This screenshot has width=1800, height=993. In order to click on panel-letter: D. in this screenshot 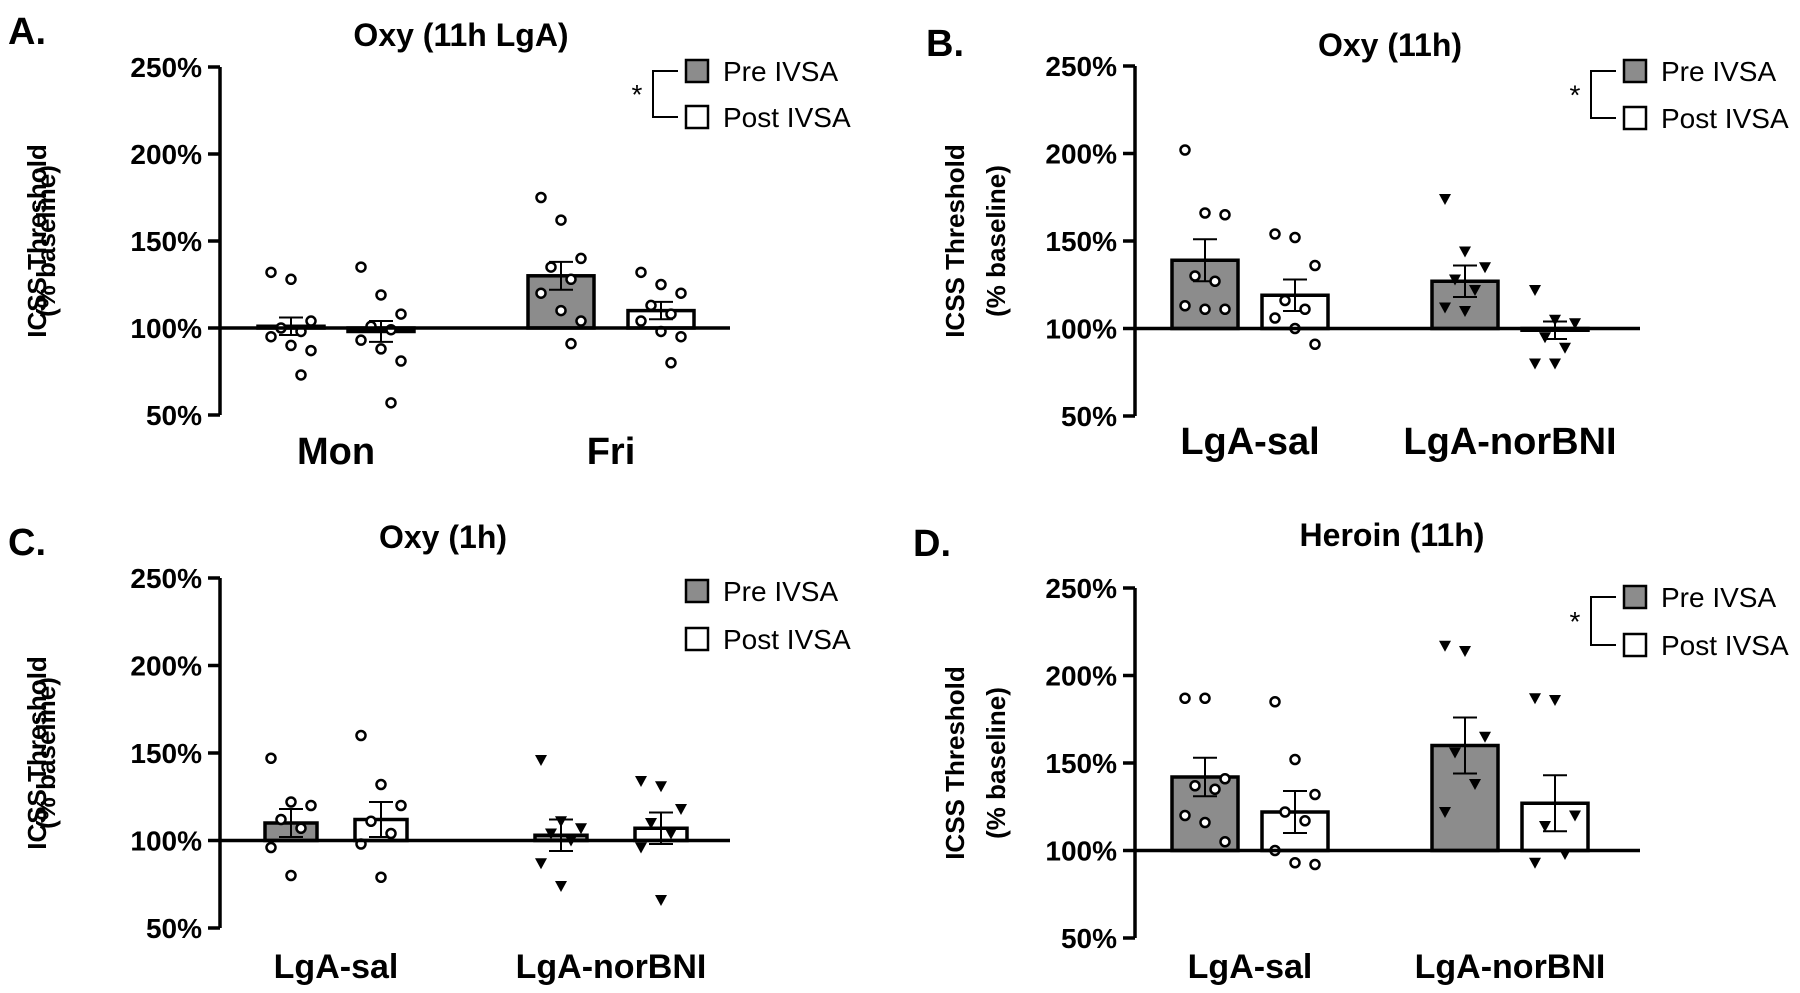, I will do `click(932, 544)`.